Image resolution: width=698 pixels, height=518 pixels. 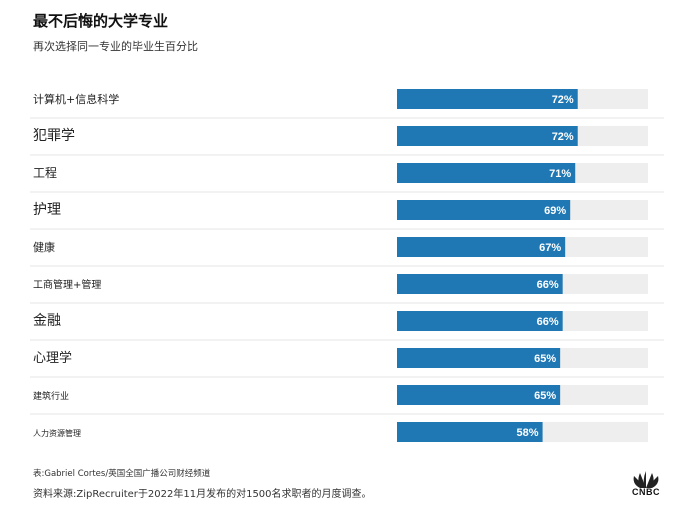 I want to click on category-label: 犯罪学, so click(x=54, y=136).